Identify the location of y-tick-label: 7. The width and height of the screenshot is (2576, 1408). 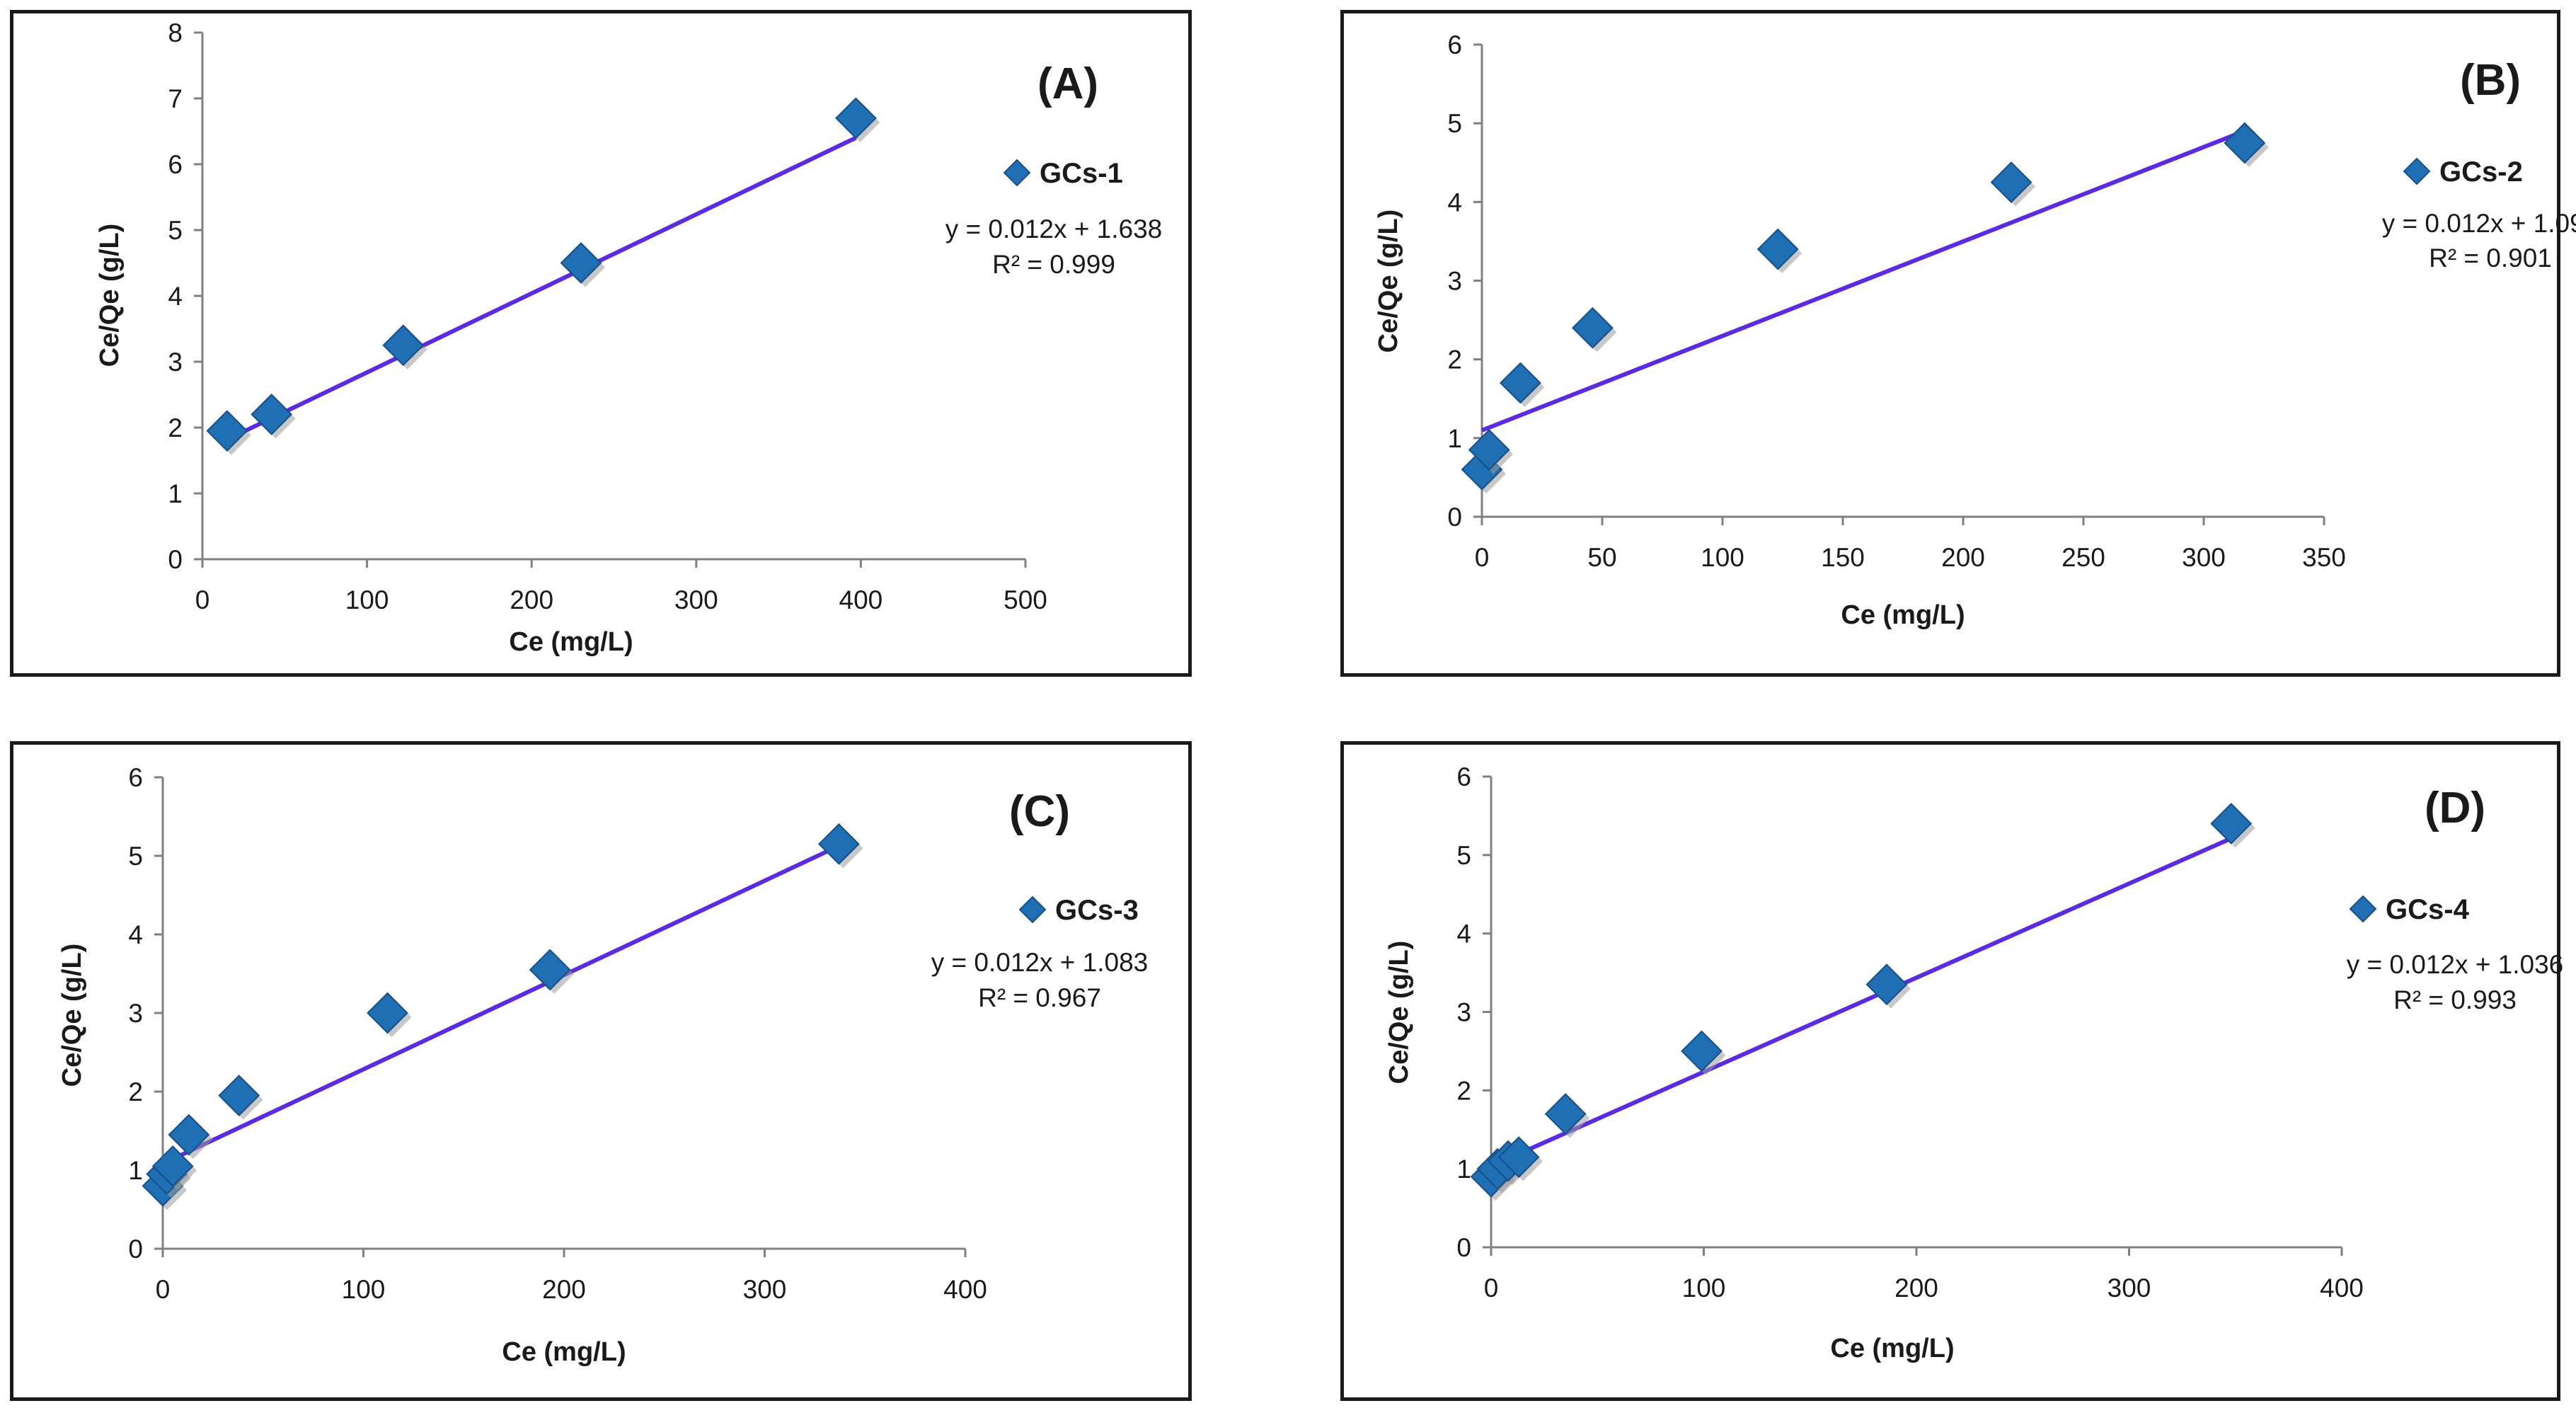
(176, 98).